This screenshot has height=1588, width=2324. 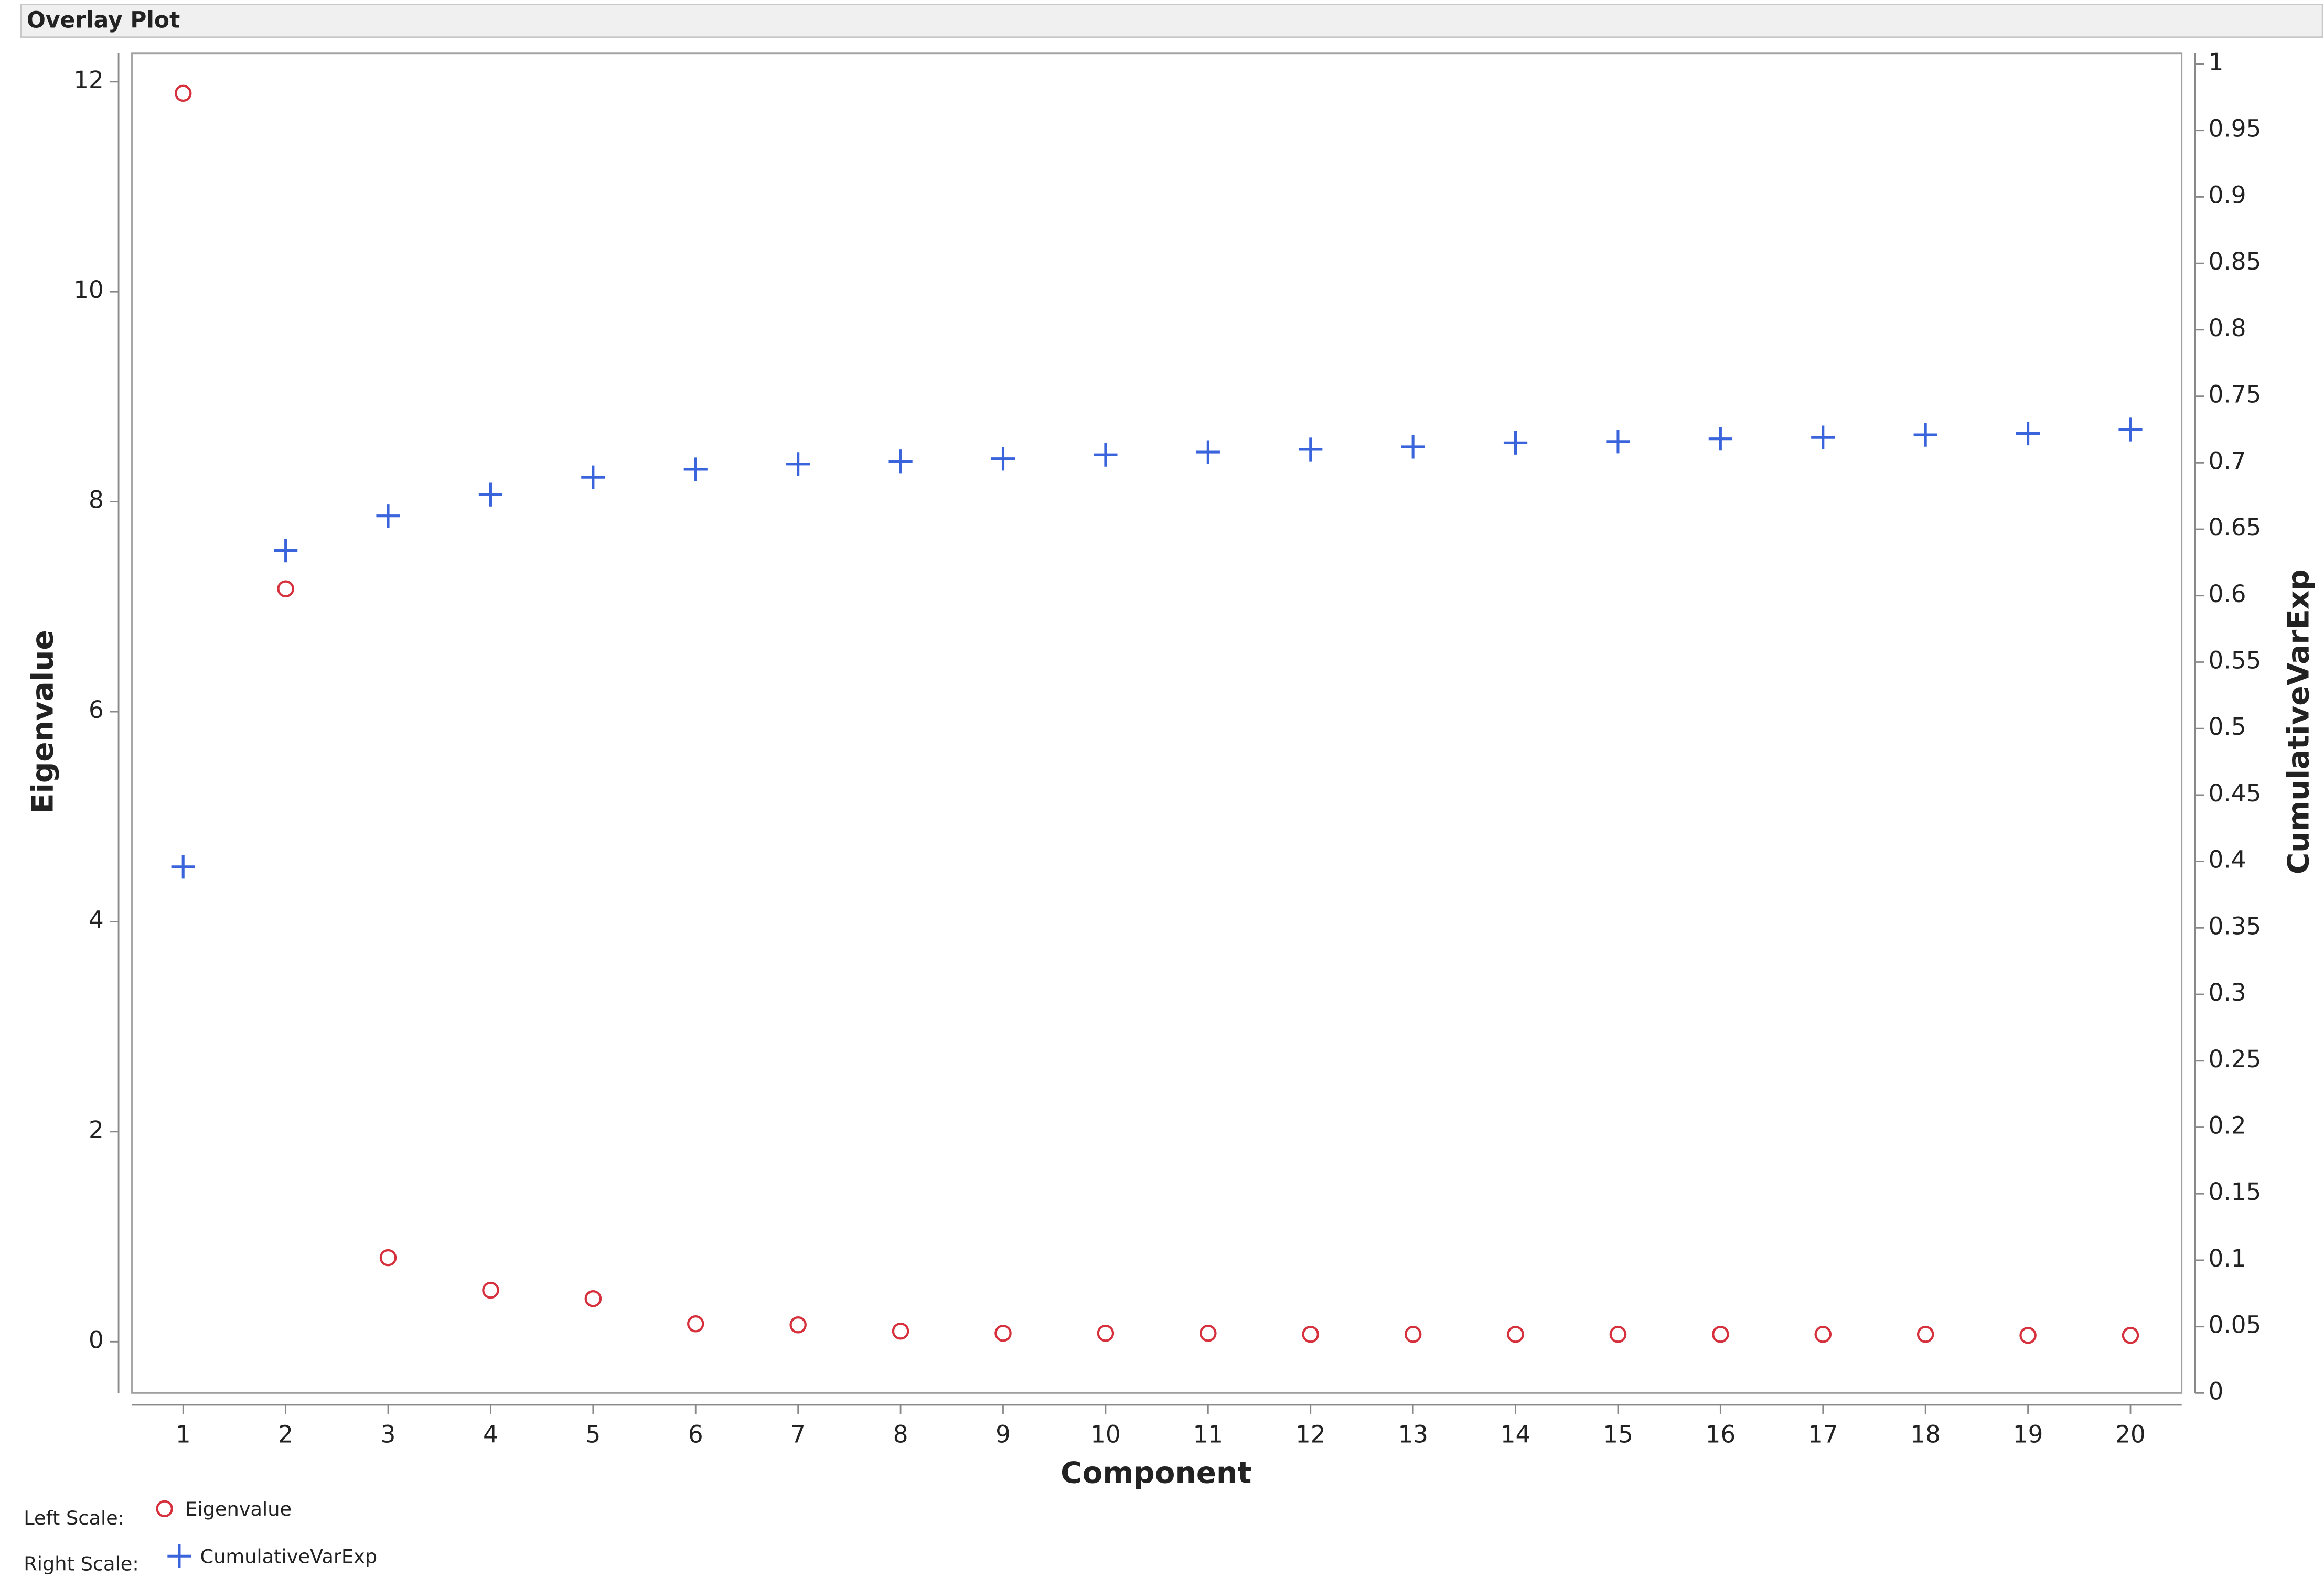 I want to click on header-title: Overlay Plot, so click(x=103, y=20).